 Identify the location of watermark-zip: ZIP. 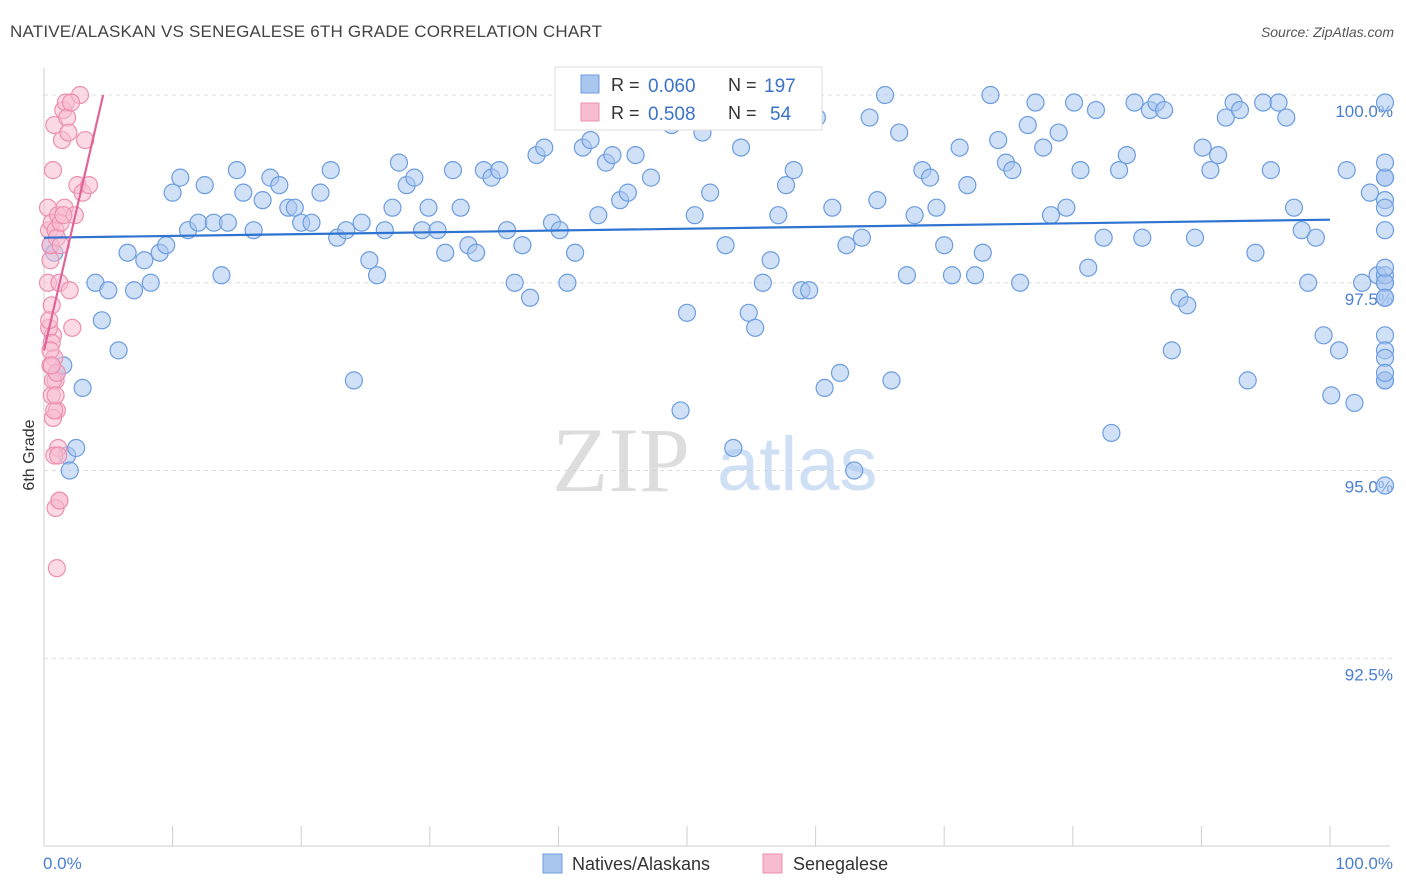
(621, 460).